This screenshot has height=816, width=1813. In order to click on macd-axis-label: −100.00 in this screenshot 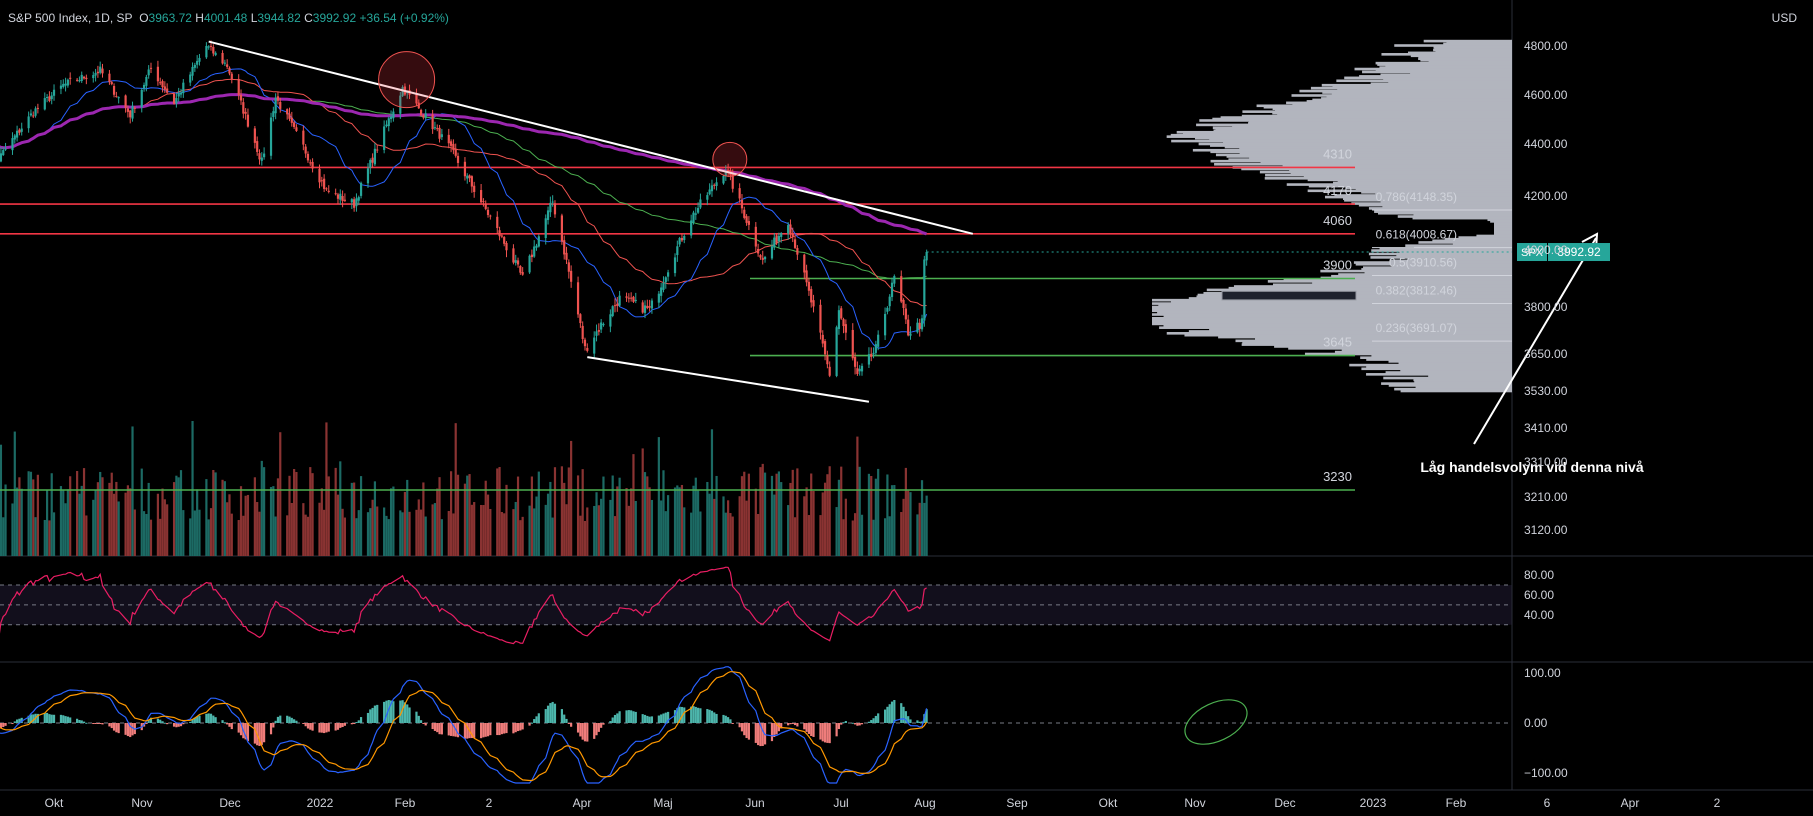, I will do `click(1546, 773)`.